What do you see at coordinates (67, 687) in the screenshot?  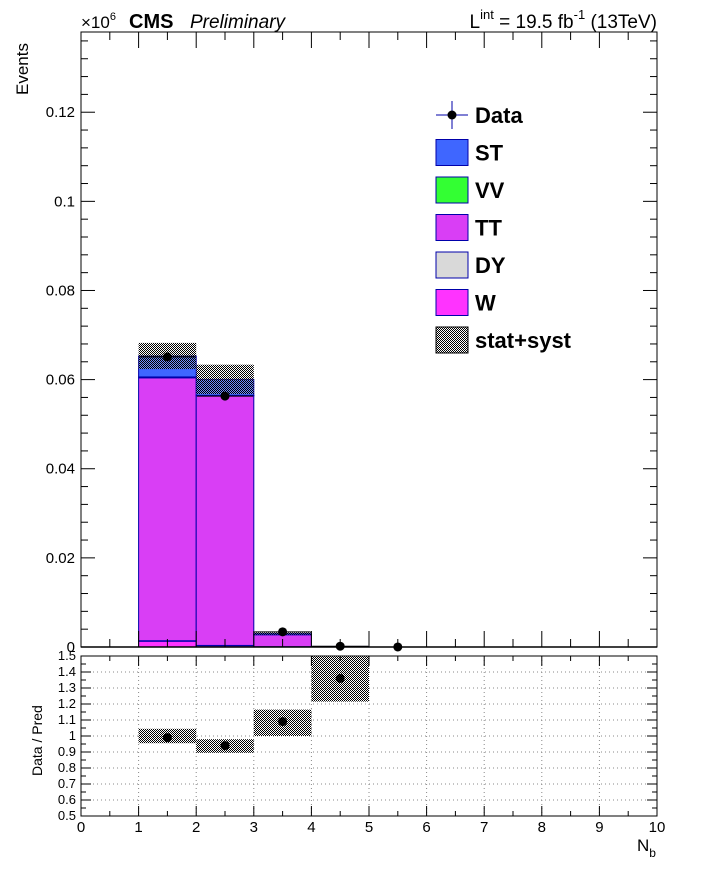 I see `ratio-y-tick-label: 1.3` at bounding box center [67, 687].